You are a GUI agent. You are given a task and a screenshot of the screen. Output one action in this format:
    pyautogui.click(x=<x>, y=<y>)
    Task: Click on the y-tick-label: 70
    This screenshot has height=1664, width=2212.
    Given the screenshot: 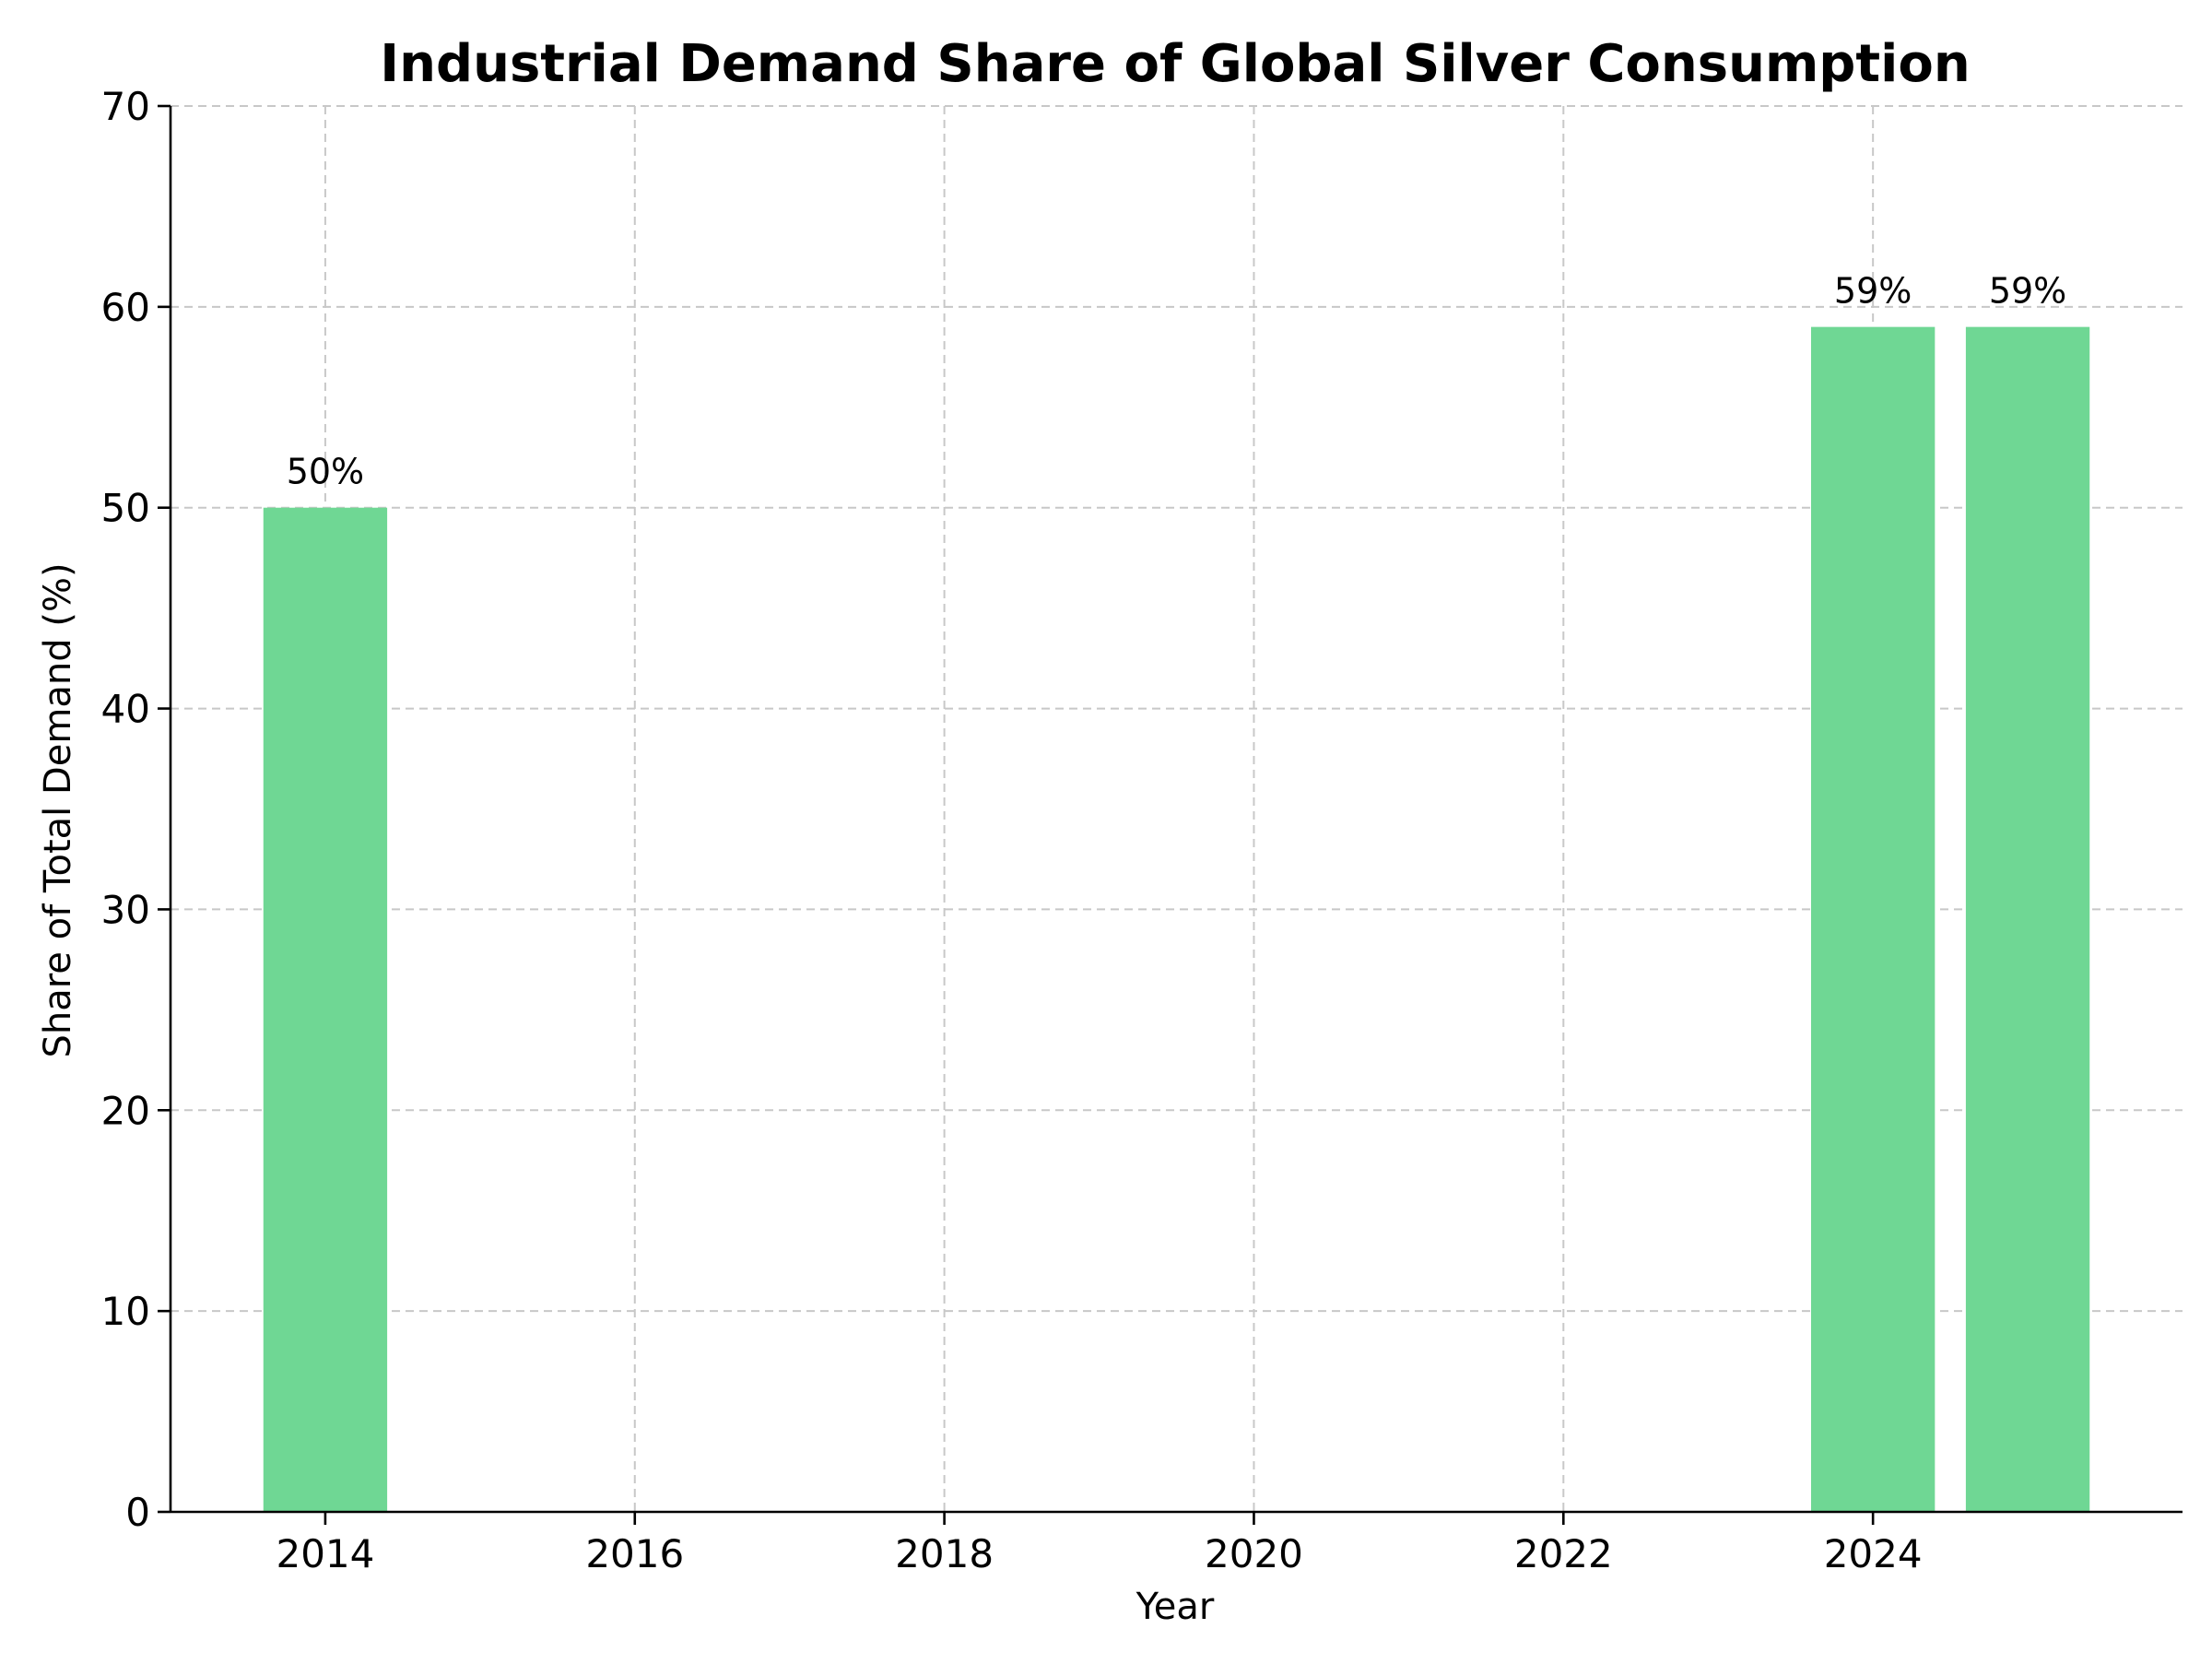 What is the action you would take?
    pyautogui.click(x=125, y=106)
    